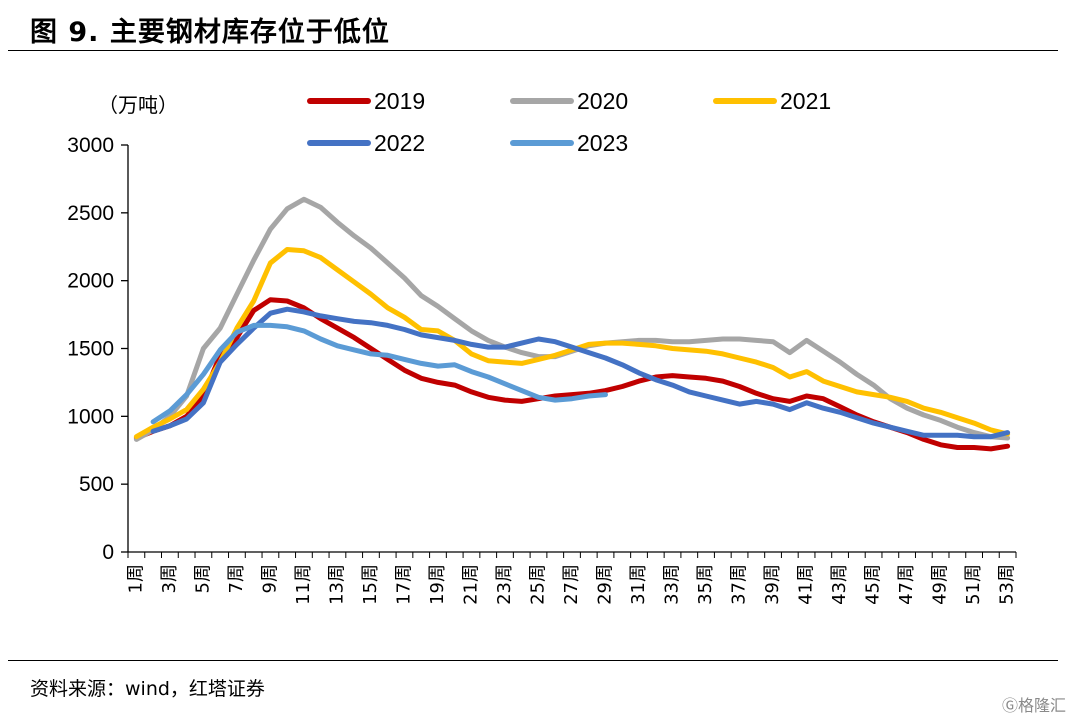 The image size is (1080, 720). What do you see at coordinates (638, 584) in the screenshot?
I see `x-tick-label: 31周` at bounding box center [638, 584].